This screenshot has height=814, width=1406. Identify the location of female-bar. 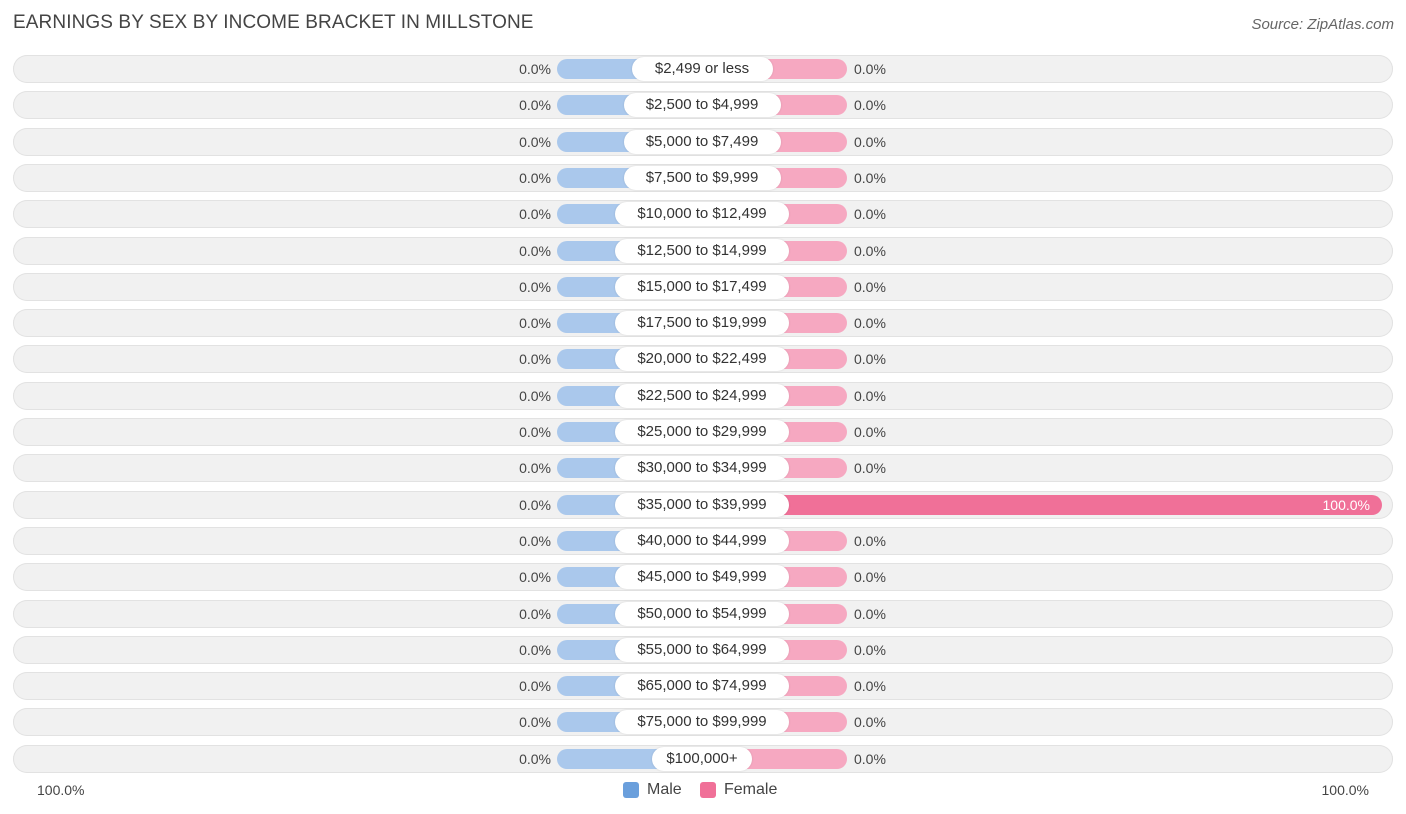
(1042, 505).